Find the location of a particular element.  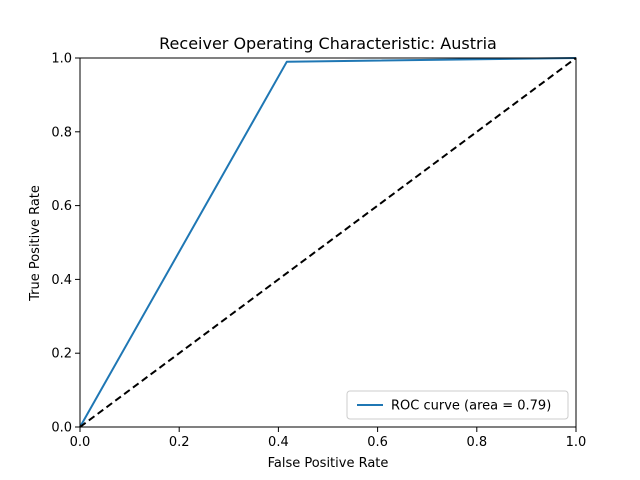

legend: ROC curve (area = 0.79) is located at coordinates (457, 405).